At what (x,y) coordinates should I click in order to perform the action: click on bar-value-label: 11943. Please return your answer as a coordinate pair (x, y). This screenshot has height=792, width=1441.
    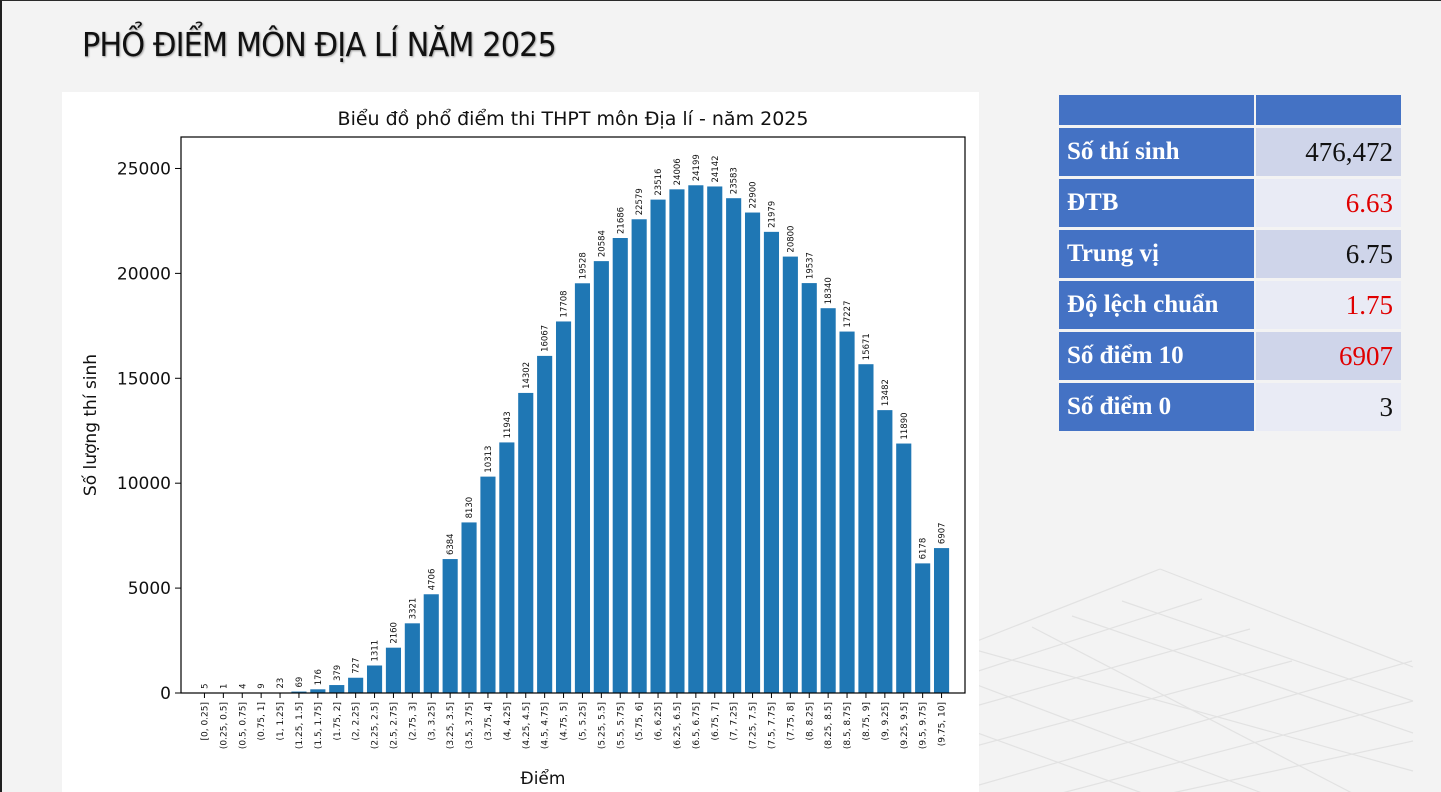
    Looking at the image, I should click on (508, 424).